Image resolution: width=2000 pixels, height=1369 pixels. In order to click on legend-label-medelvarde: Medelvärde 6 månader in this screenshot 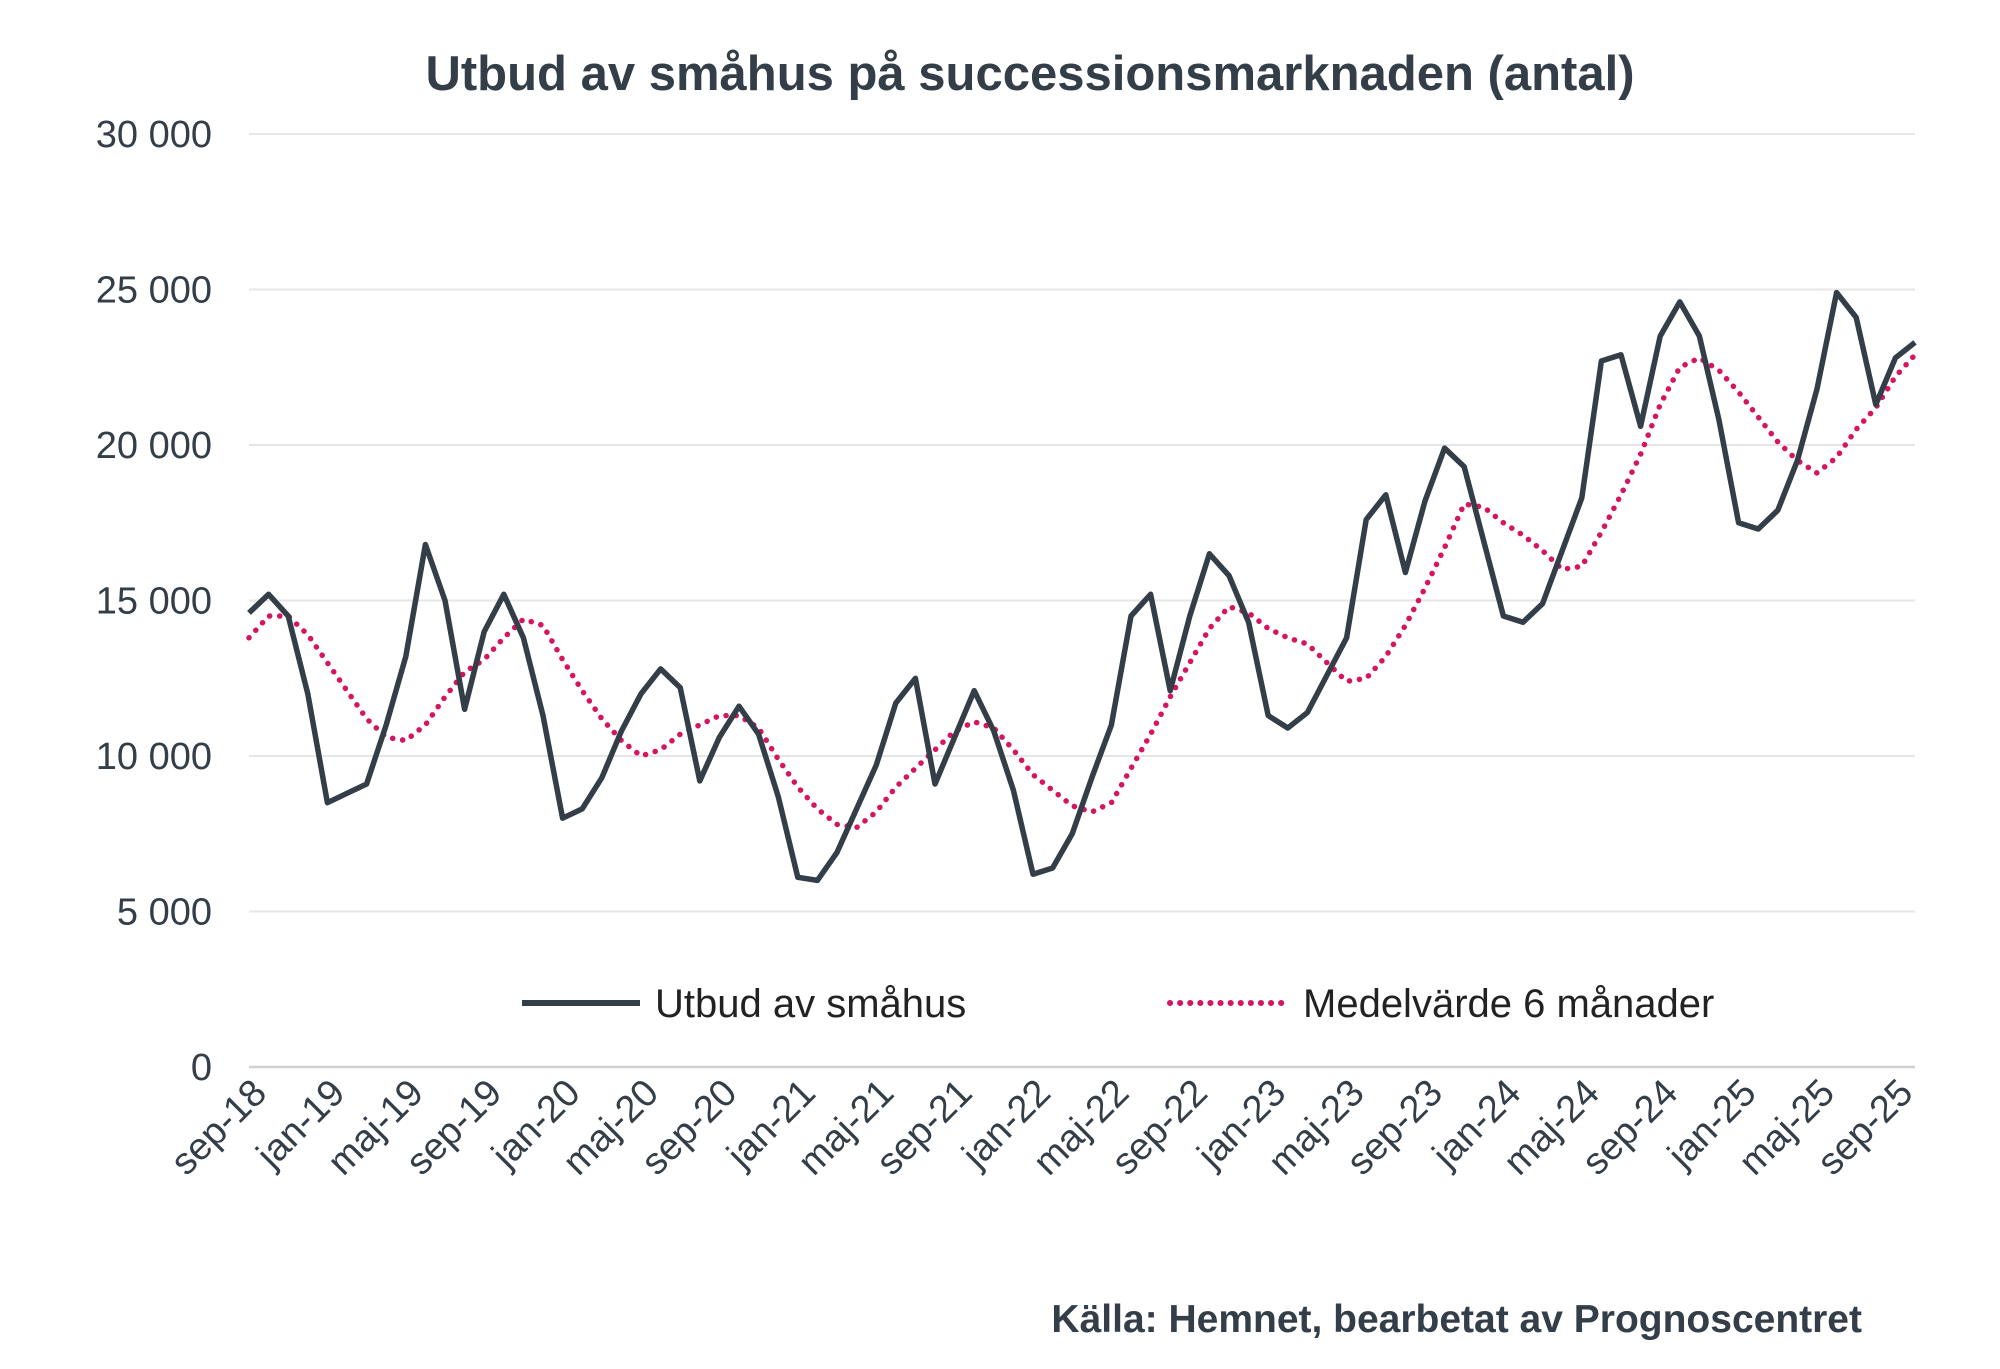, I will do `click(1508, 1004)`.